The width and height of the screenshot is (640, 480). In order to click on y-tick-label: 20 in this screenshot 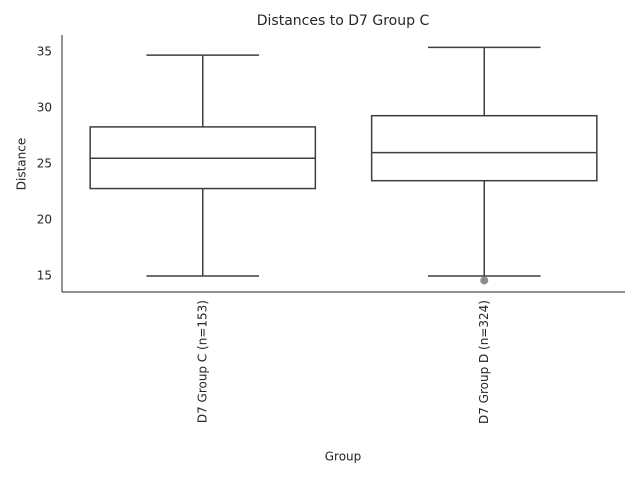, I will do `click(44, 219)`.